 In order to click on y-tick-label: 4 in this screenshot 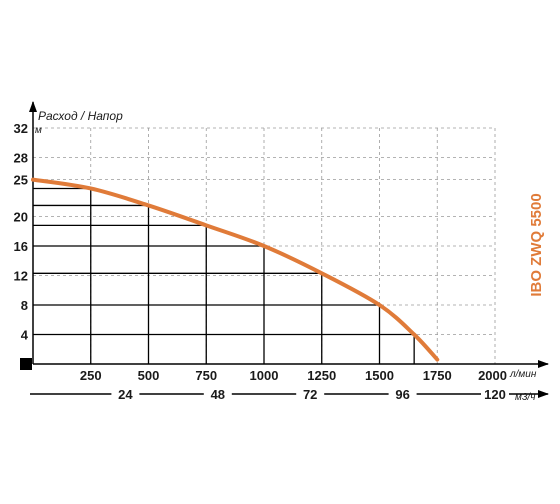, I will do `click(25, 335)`.